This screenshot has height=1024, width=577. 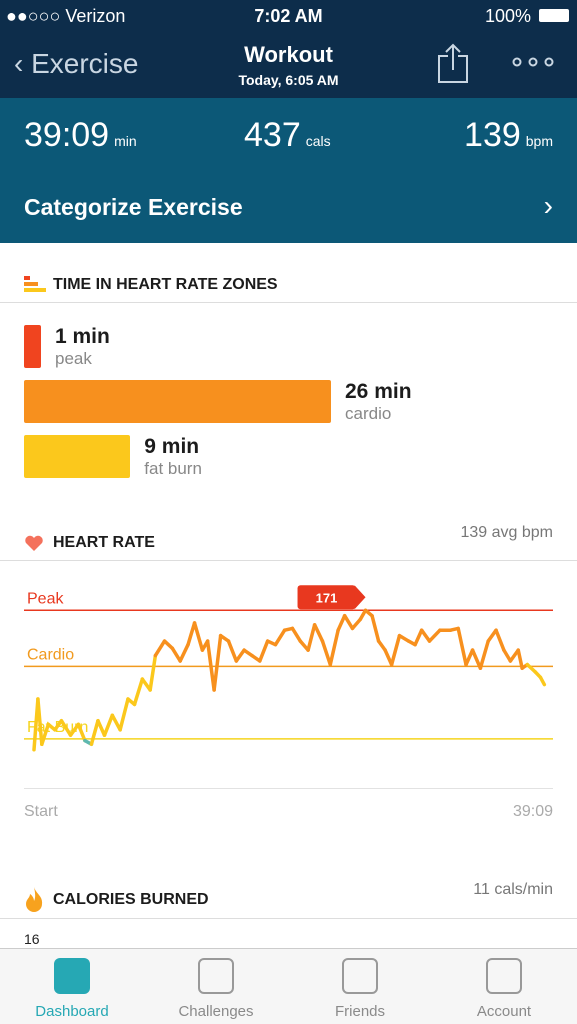 What do you see at coordinates (272, 135) in the screenshot?
I see `stat-value: 437` at bounding box center [272, 135].